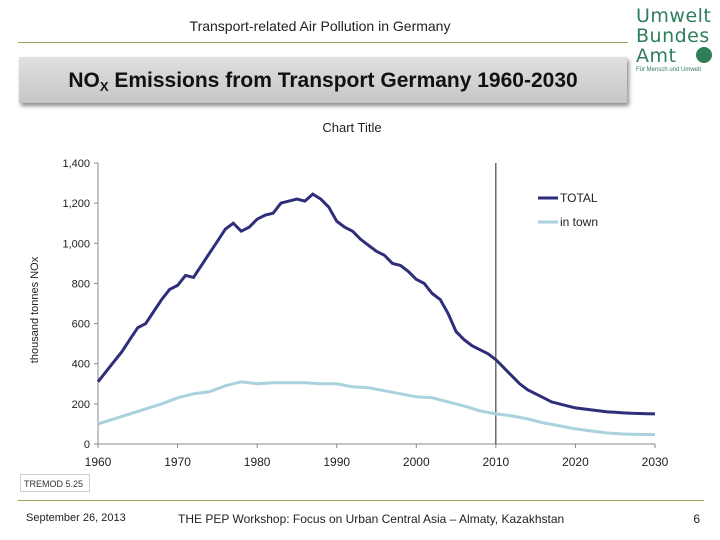  Describe the element at coordinates (655, 462) in the screenshot. I see `x-tick-label: 2030` at that location.